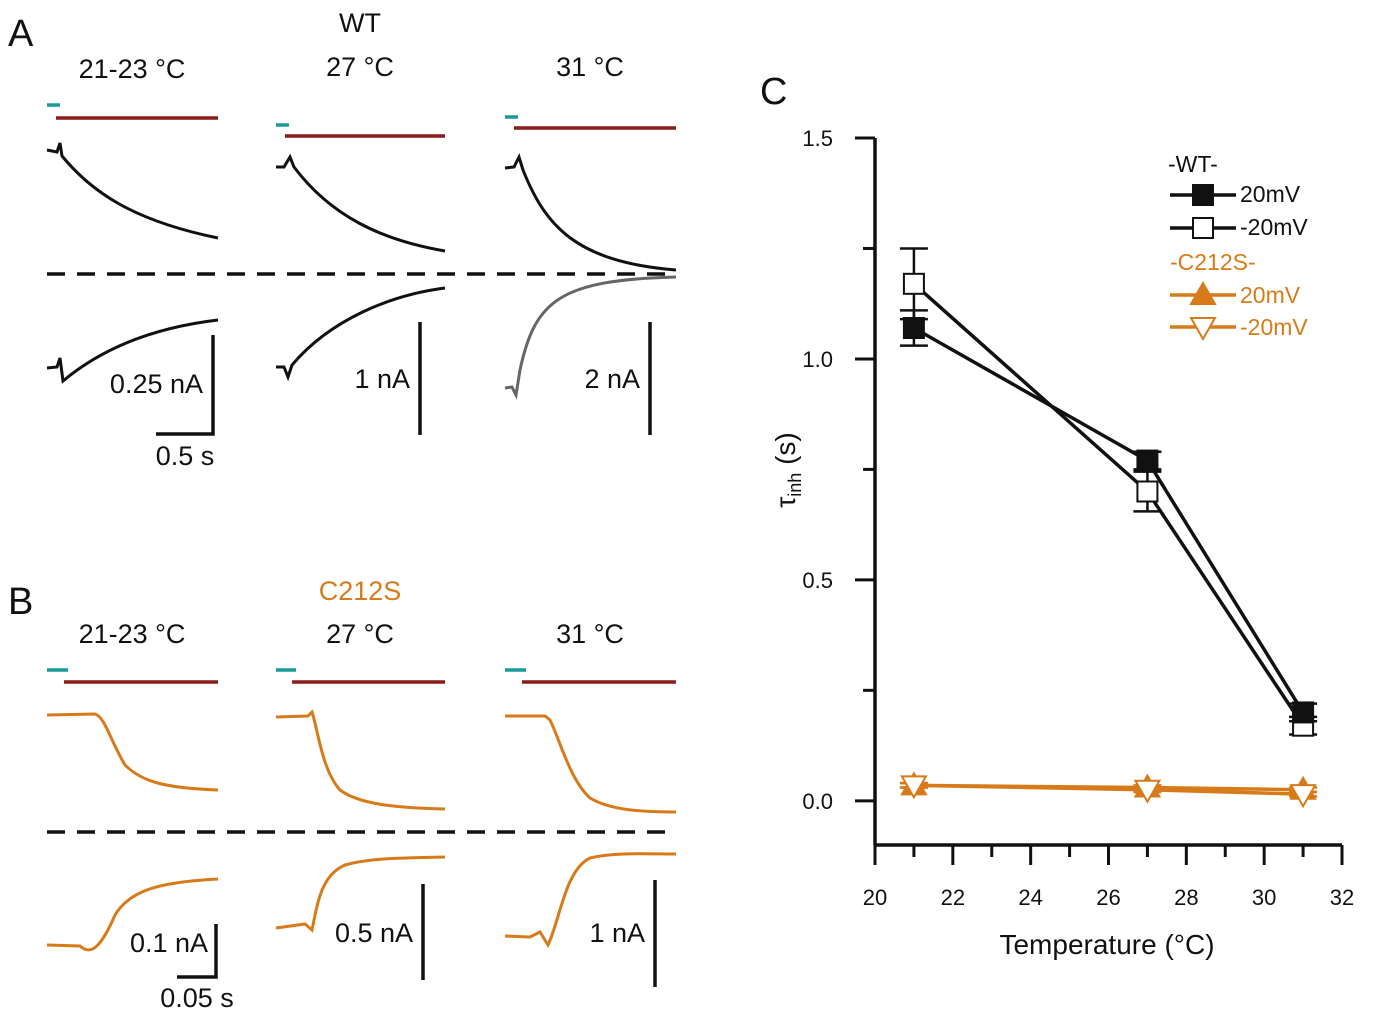 This screenshot has height=1014, width=1374. What do you see at coordinates (132, 69) in the screenshot?
I see `panel-a-temp-1: 21-23 °C` at bounding box center [132, 69].